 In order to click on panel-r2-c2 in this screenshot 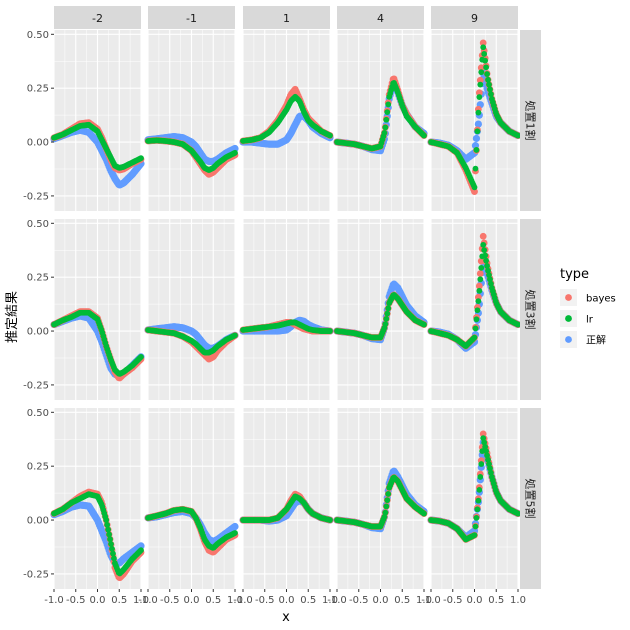, I will do `click(286, 498)`.